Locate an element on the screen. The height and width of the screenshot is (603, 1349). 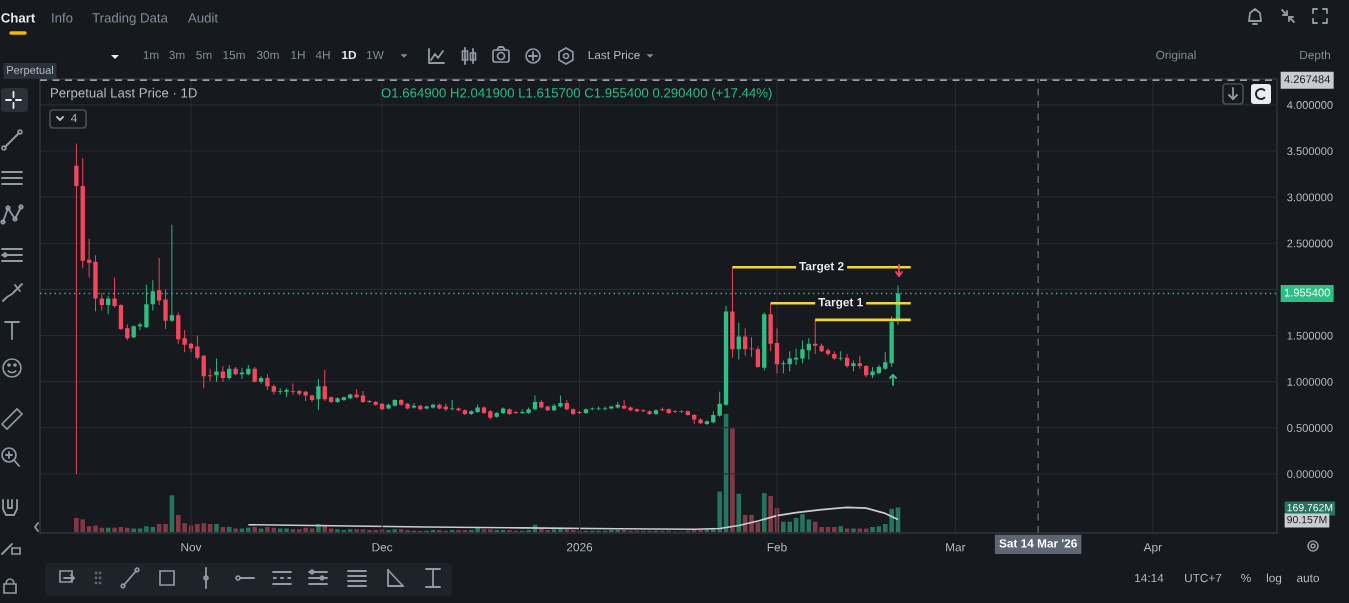
text: 30m is located at coordinates (267, 55).